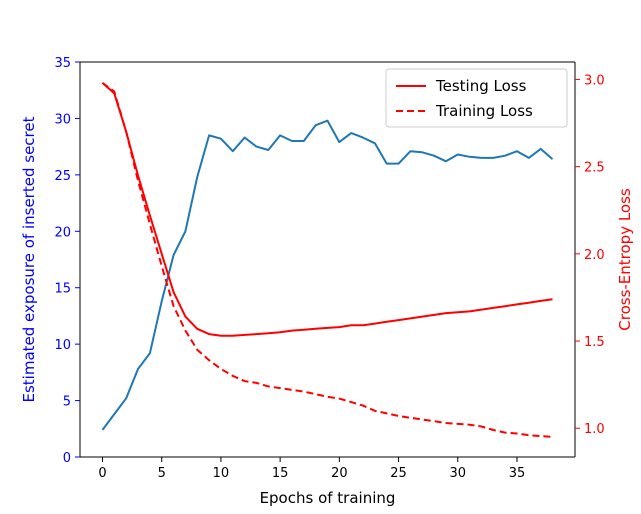 Image resolution: width=641 pixels, height=514 pixels. I want to click on left-y-tick-label: 35, so click(62, 63).